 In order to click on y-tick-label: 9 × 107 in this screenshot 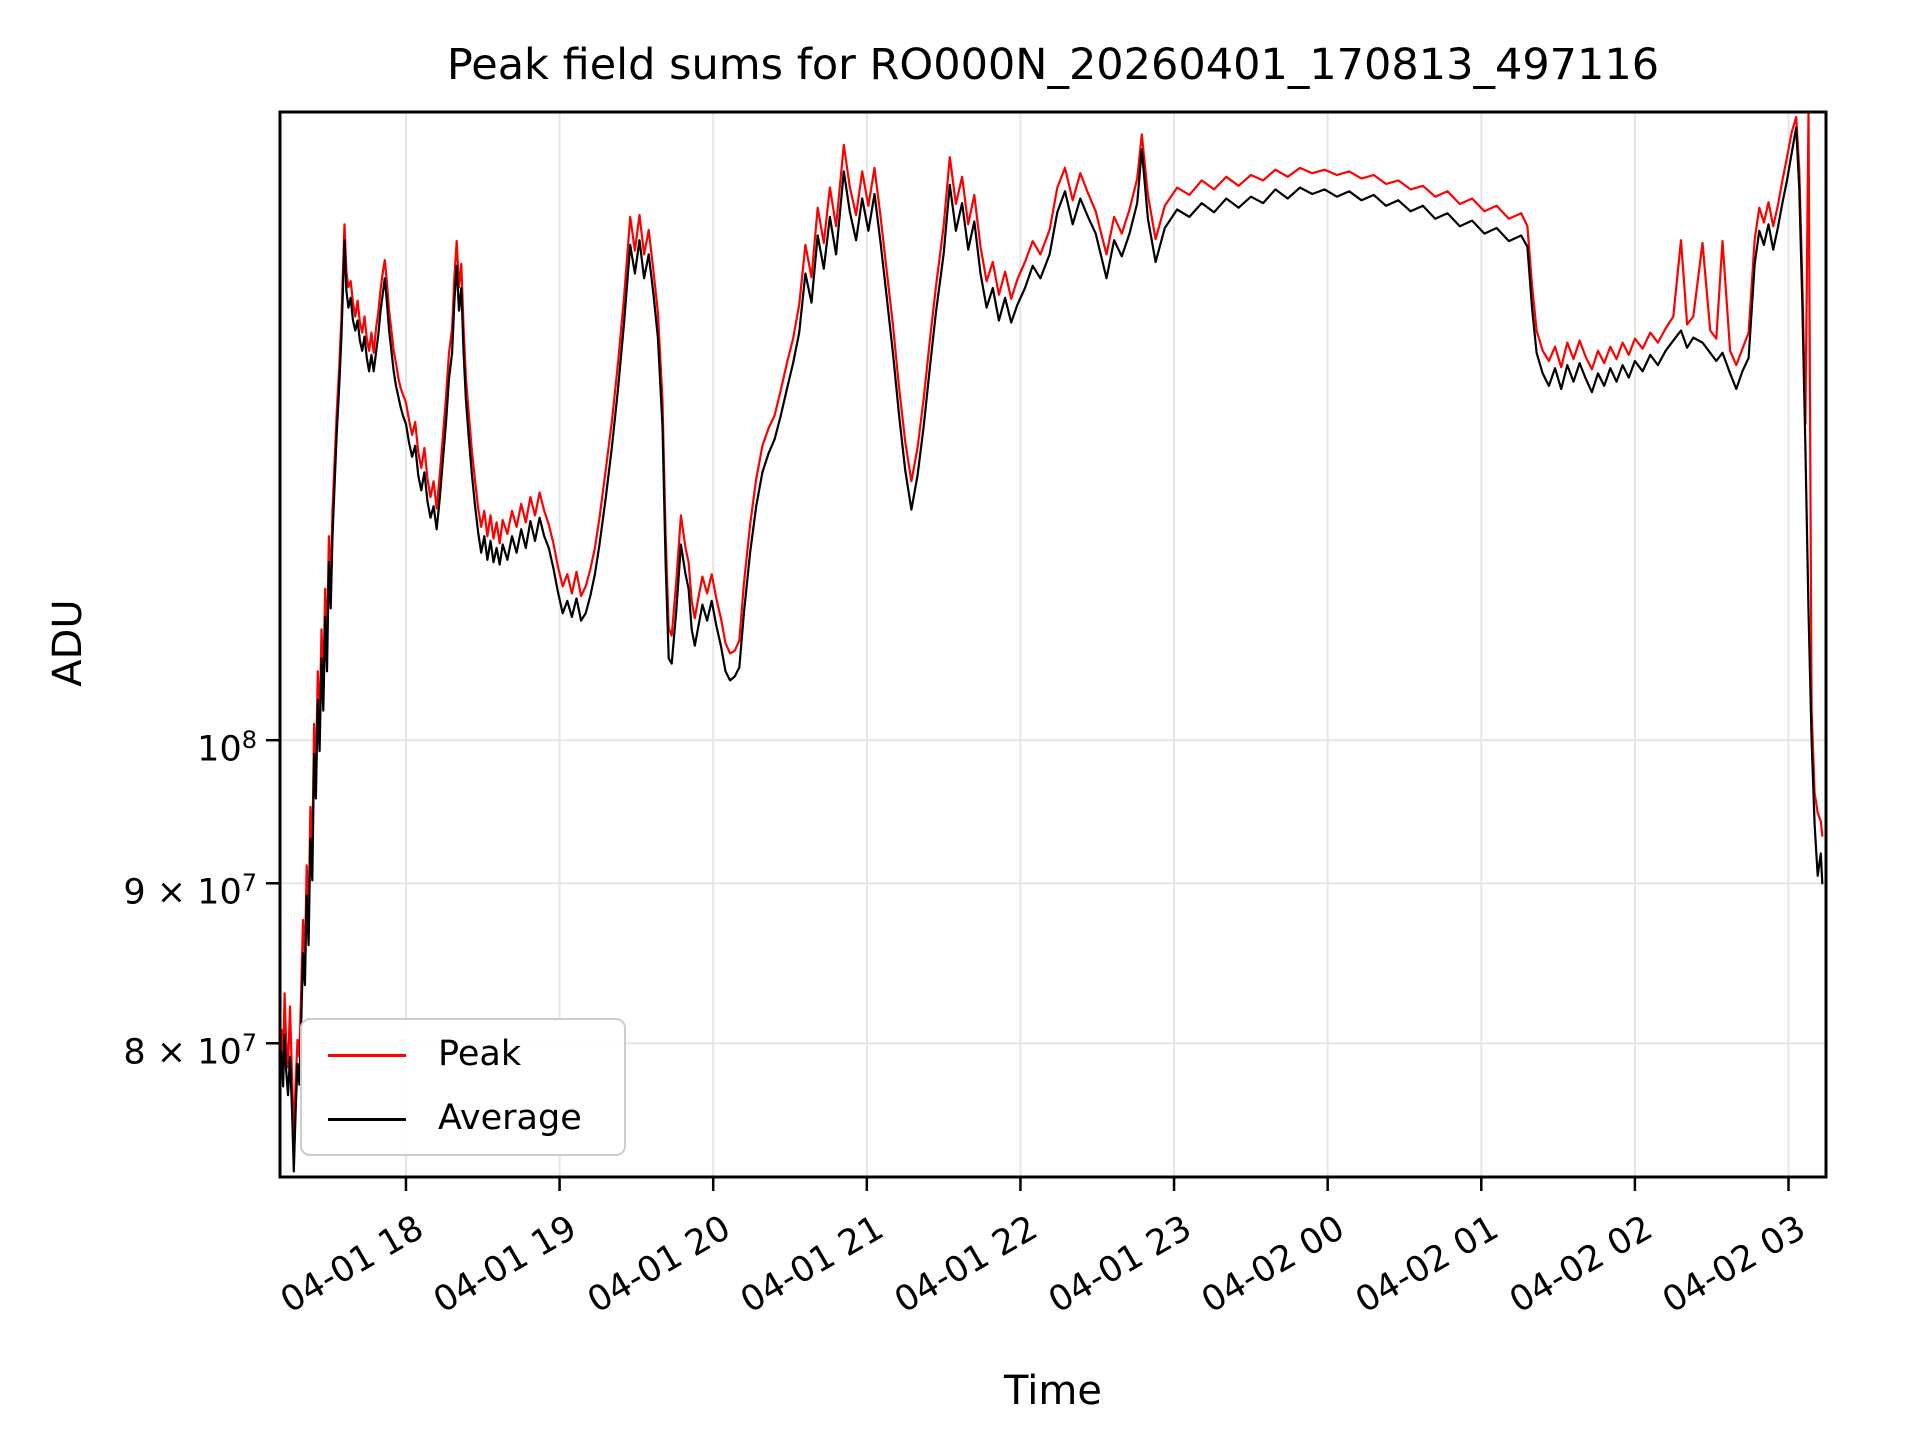, I will do `click(190, 891)`.